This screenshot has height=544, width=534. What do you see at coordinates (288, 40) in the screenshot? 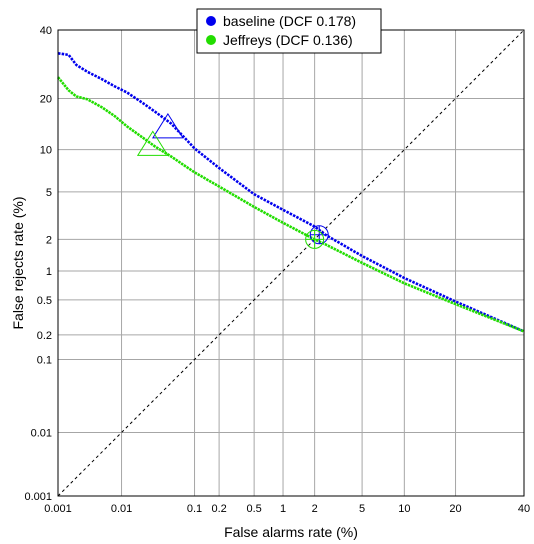
I see `legend-label-jeffreys: Jeffreys (DCF 0.136)` at bounding box center [288, 40].